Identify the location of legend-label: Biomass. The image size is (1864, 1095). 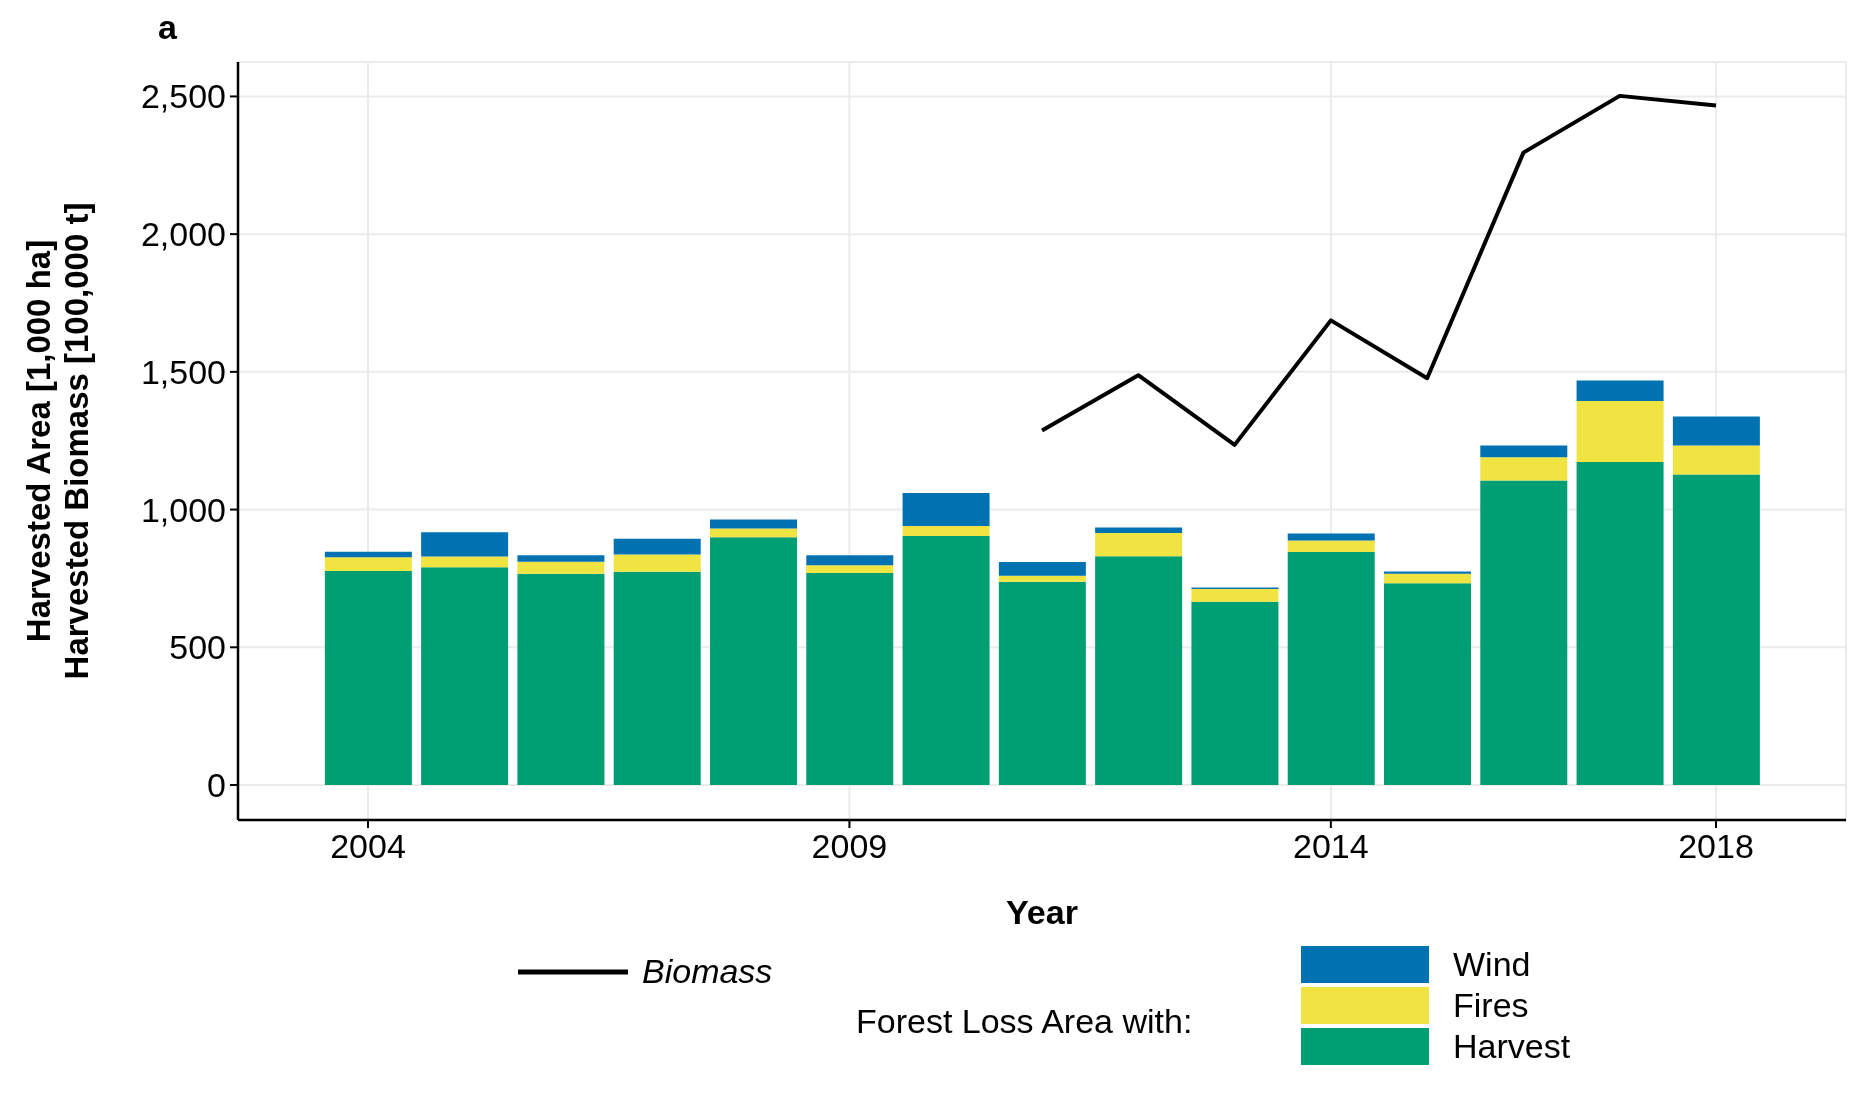
(707, 971).